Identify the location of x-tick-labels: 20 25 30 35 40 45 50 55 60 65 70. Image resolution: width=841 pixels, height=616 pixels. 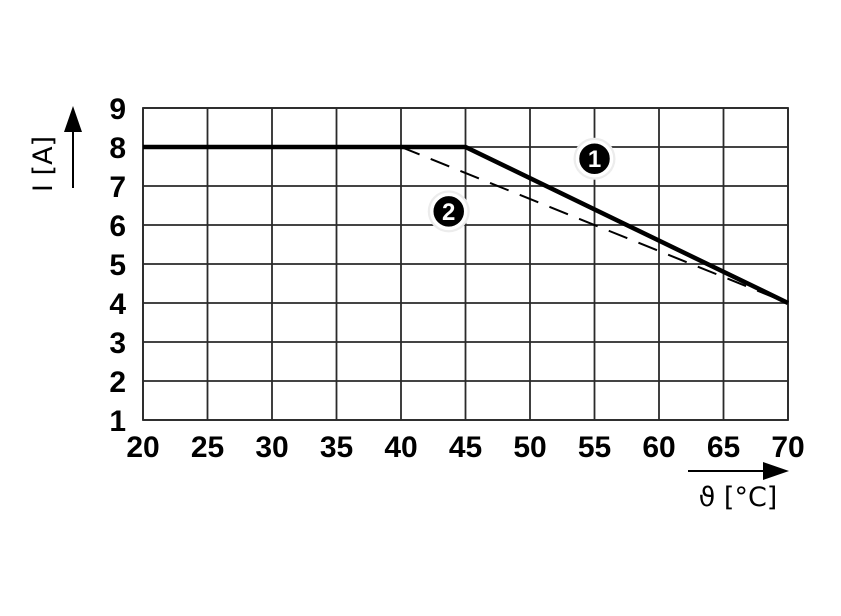
(465, 447).